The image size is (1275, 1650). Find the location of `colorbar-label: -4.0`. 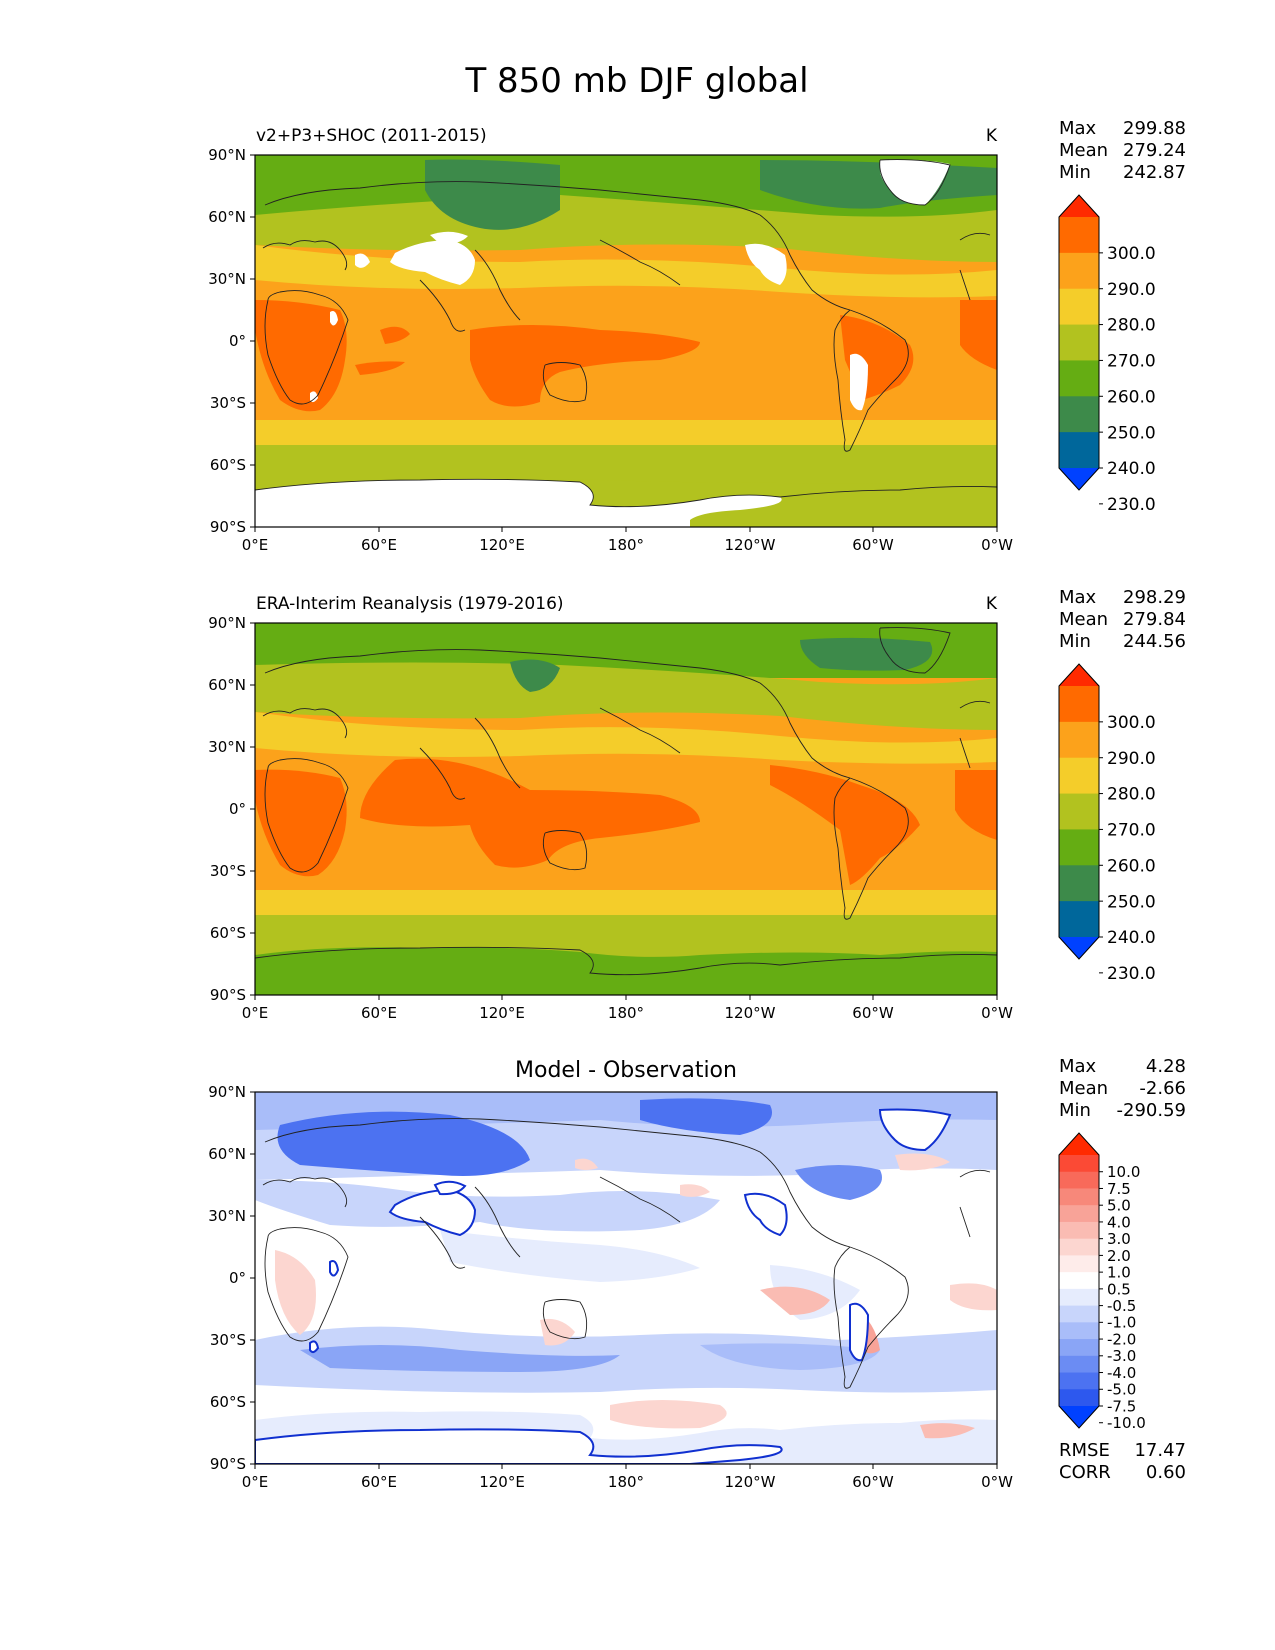

colorbar-label: -4.0 is located at coordinates (1121, 1373).